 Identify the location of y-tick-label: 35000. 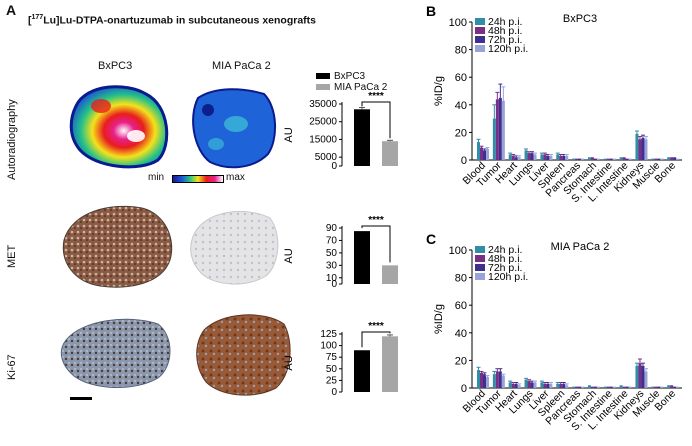
(323, 104).